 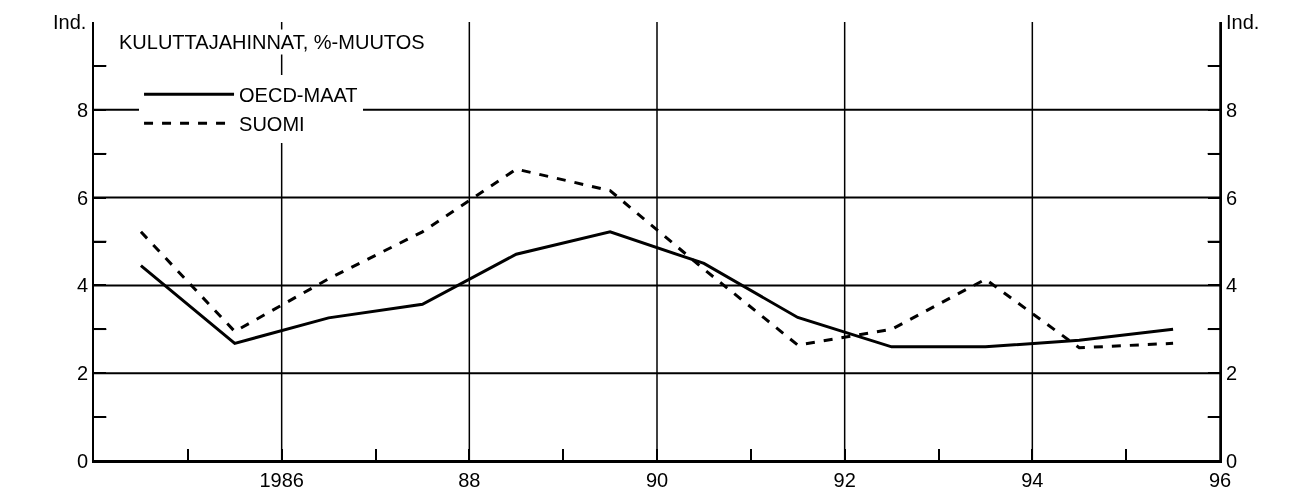 What do you see at coordinates (1232, 197) in the screenshot?
I see `y2-tick-label: 6` at bounding box center [1232, 197].